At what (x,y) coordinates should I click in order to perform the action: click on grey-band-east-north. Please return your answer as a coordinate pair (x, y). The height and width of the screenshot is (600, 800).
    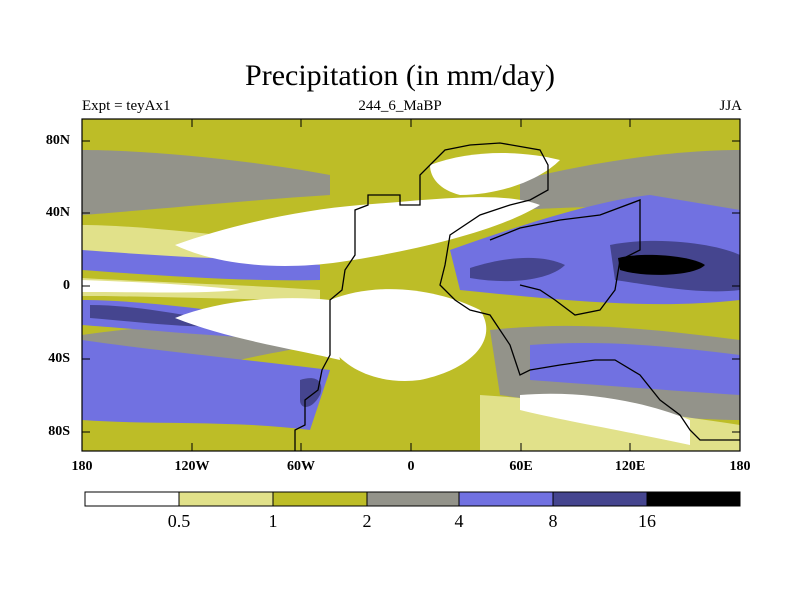
    Looking at the image, I should click on (630, 182).